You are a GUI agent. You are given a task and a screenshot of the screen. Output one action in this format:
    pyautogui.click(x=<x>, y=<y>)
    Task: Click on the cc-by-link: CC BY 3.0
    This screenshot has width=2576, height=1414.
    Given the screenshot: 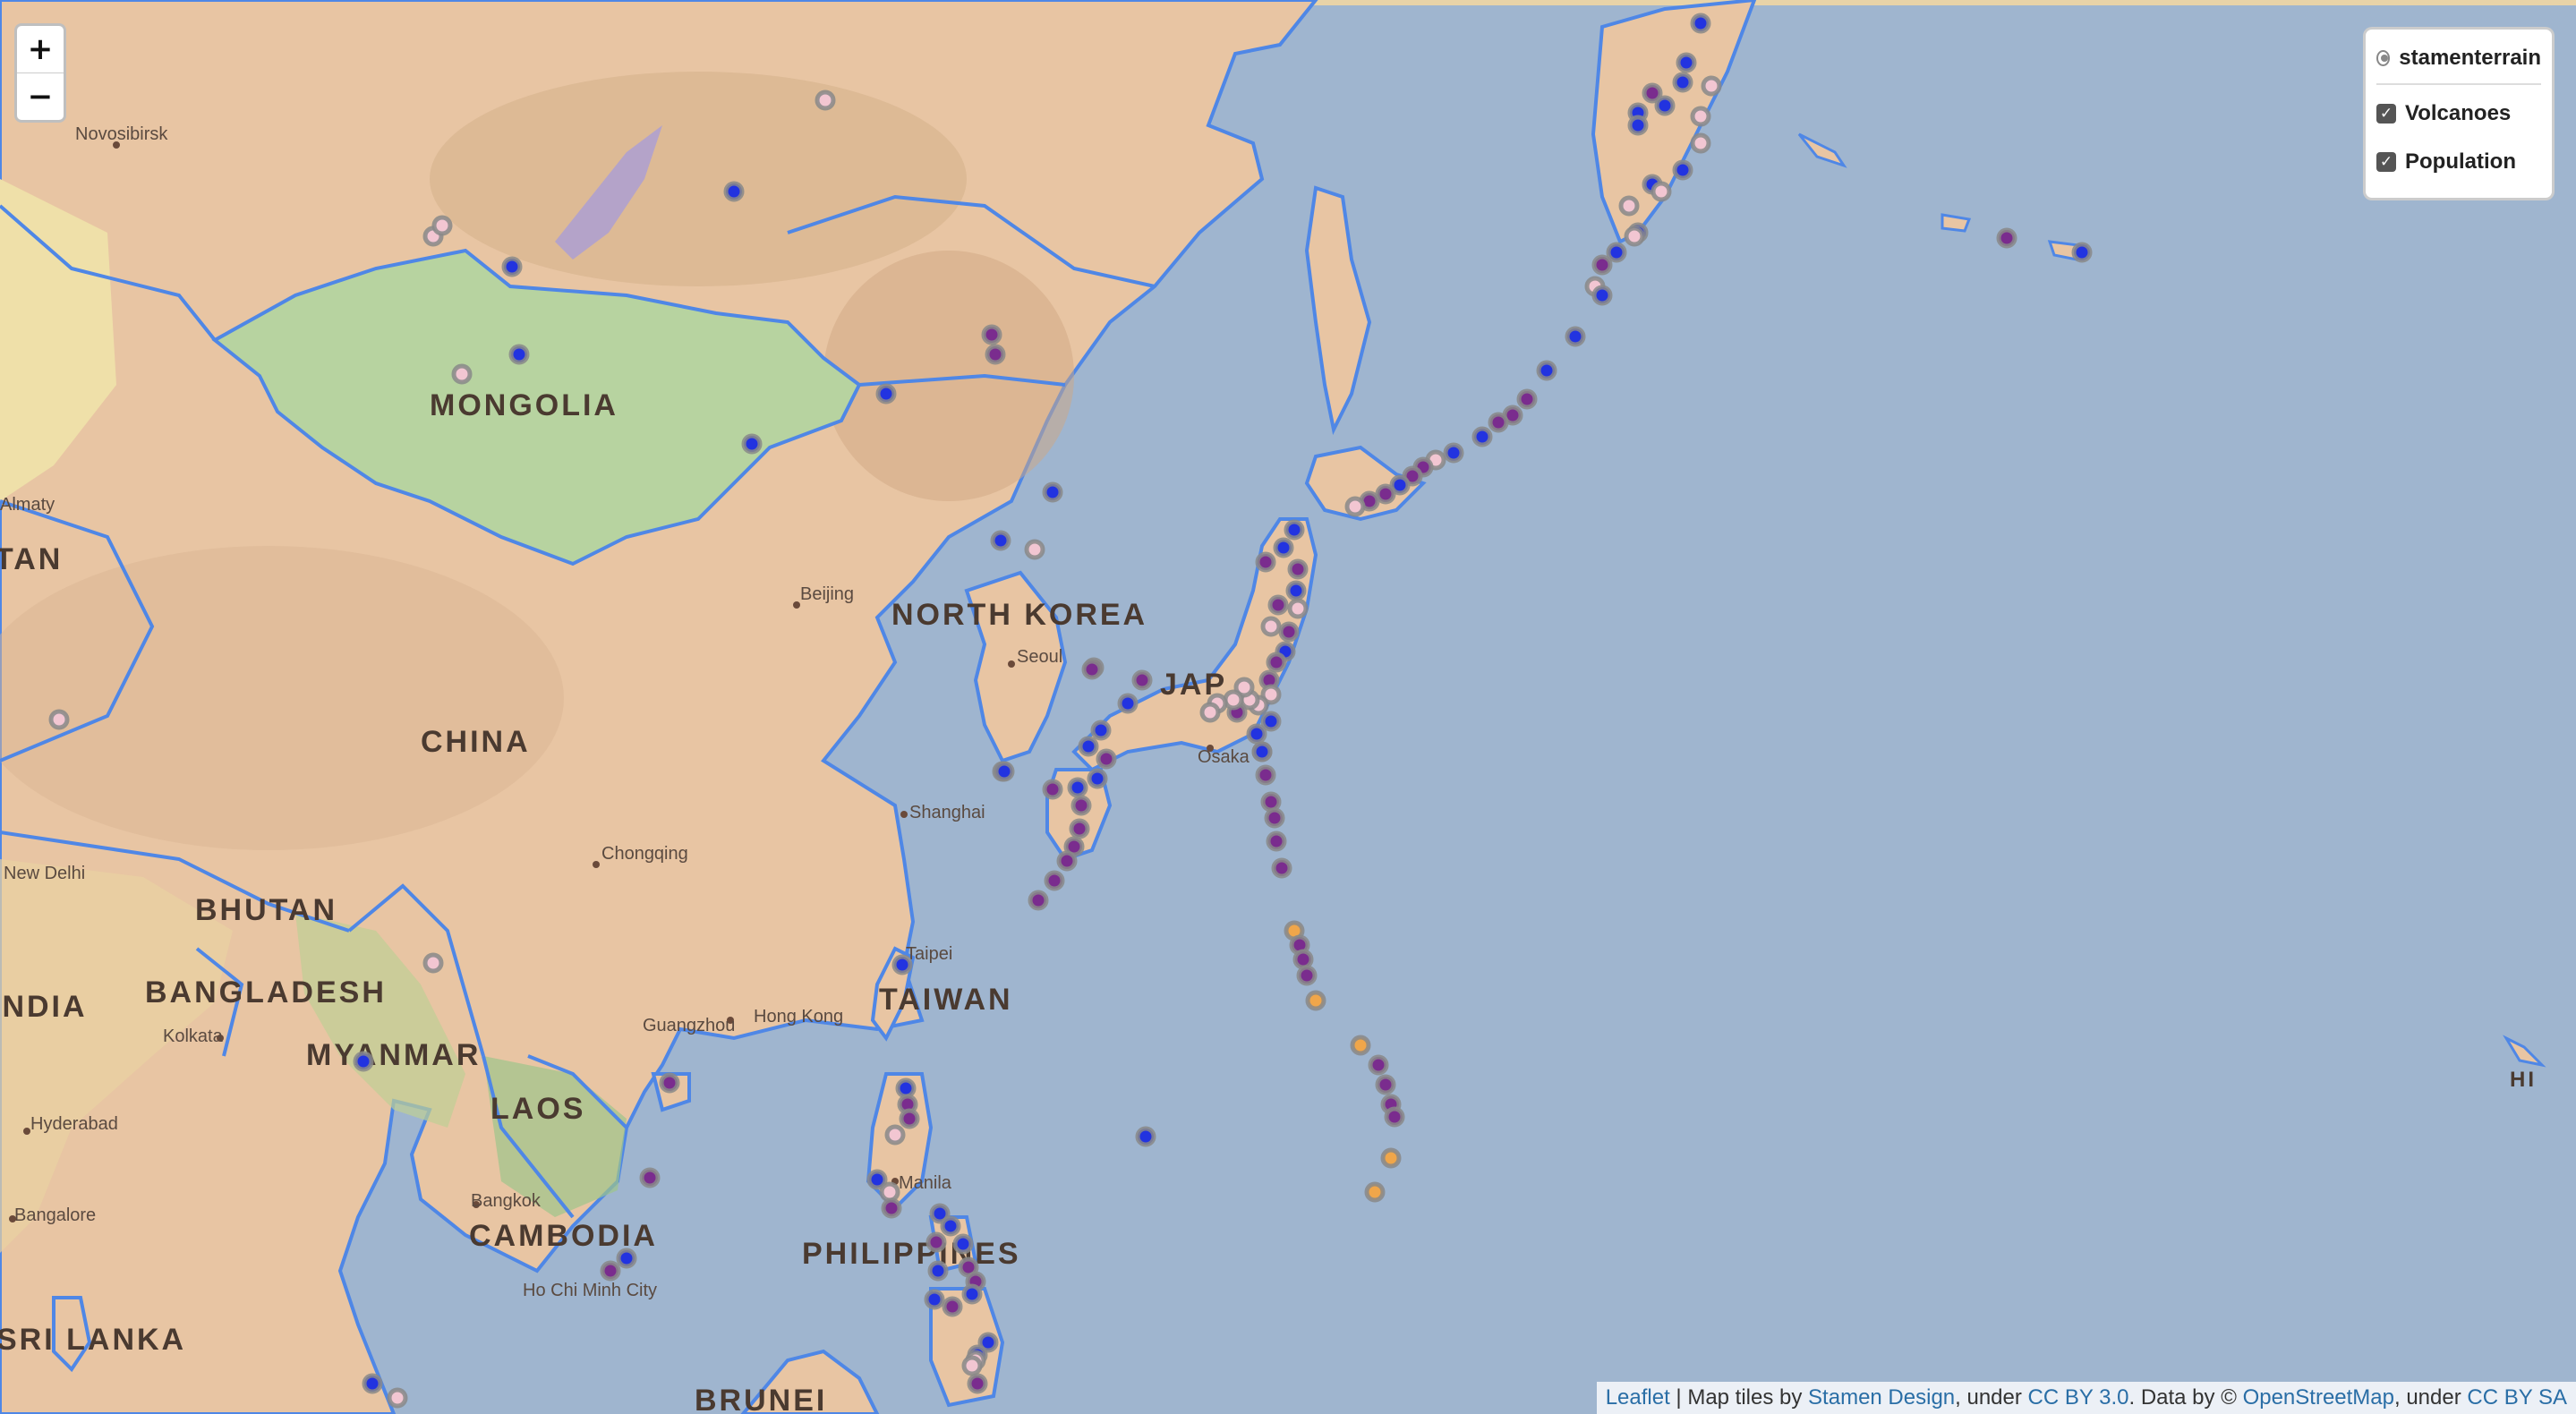 What is the action you would take?
    pyautogui.click(x=2078, y=1397)
    